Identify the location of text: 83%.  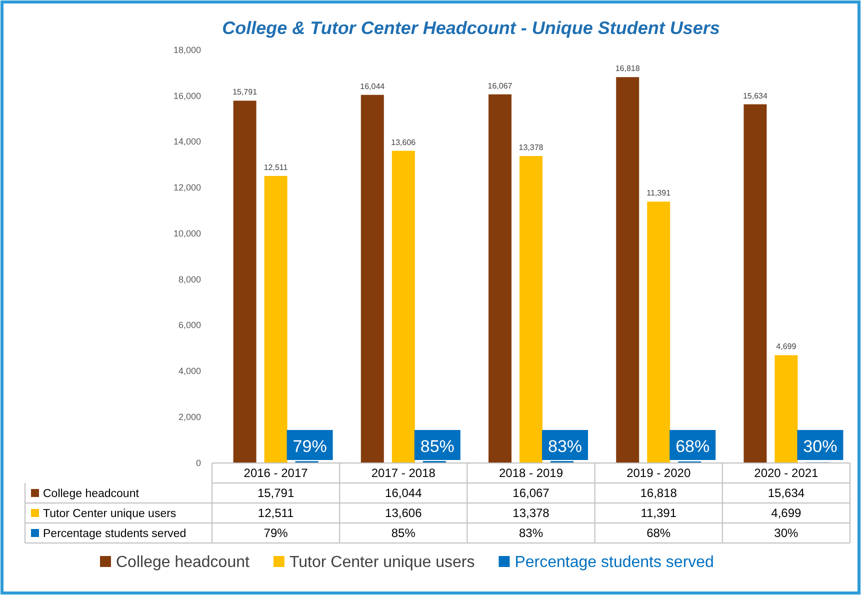
(565, 446).